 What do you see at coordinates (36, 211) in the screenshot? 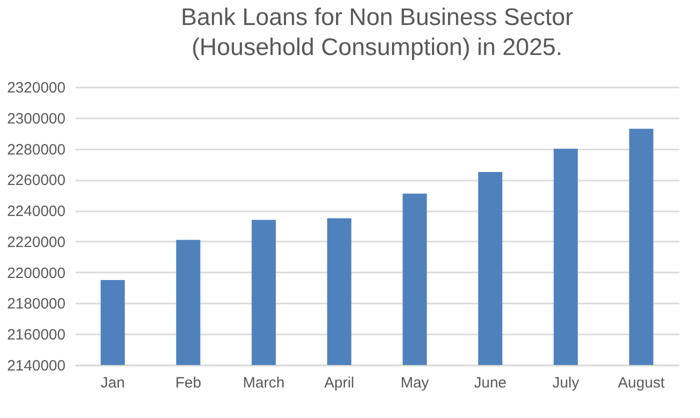
I see `y-tick-label: 2240000` at bounding box center [36, 211].